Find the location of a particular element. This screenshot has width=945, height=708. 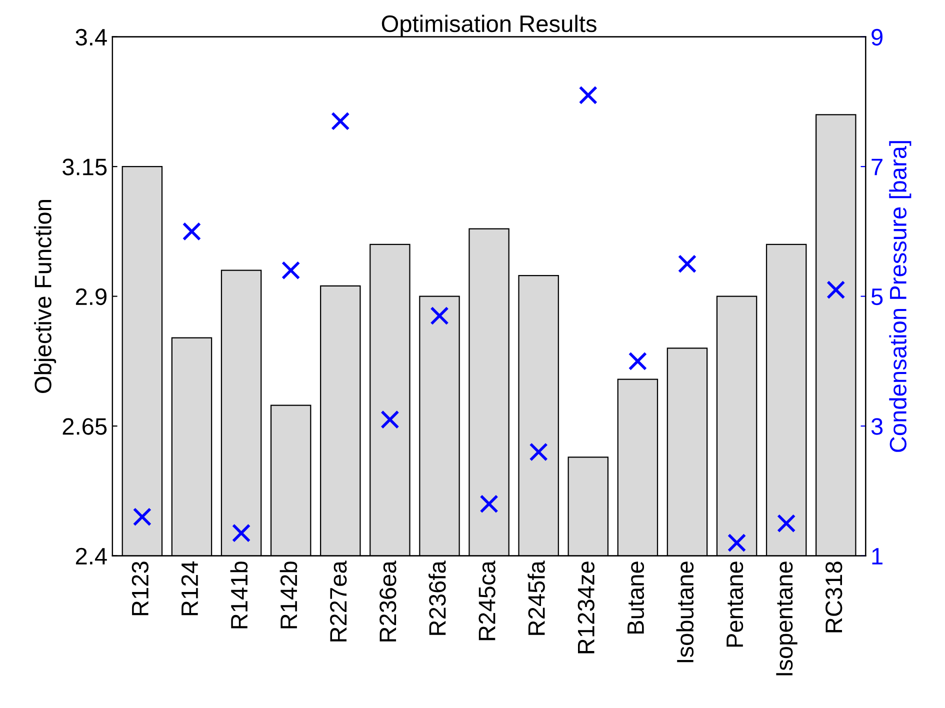

y-tick-label: 2.65 is located at coordinates (84, 426).